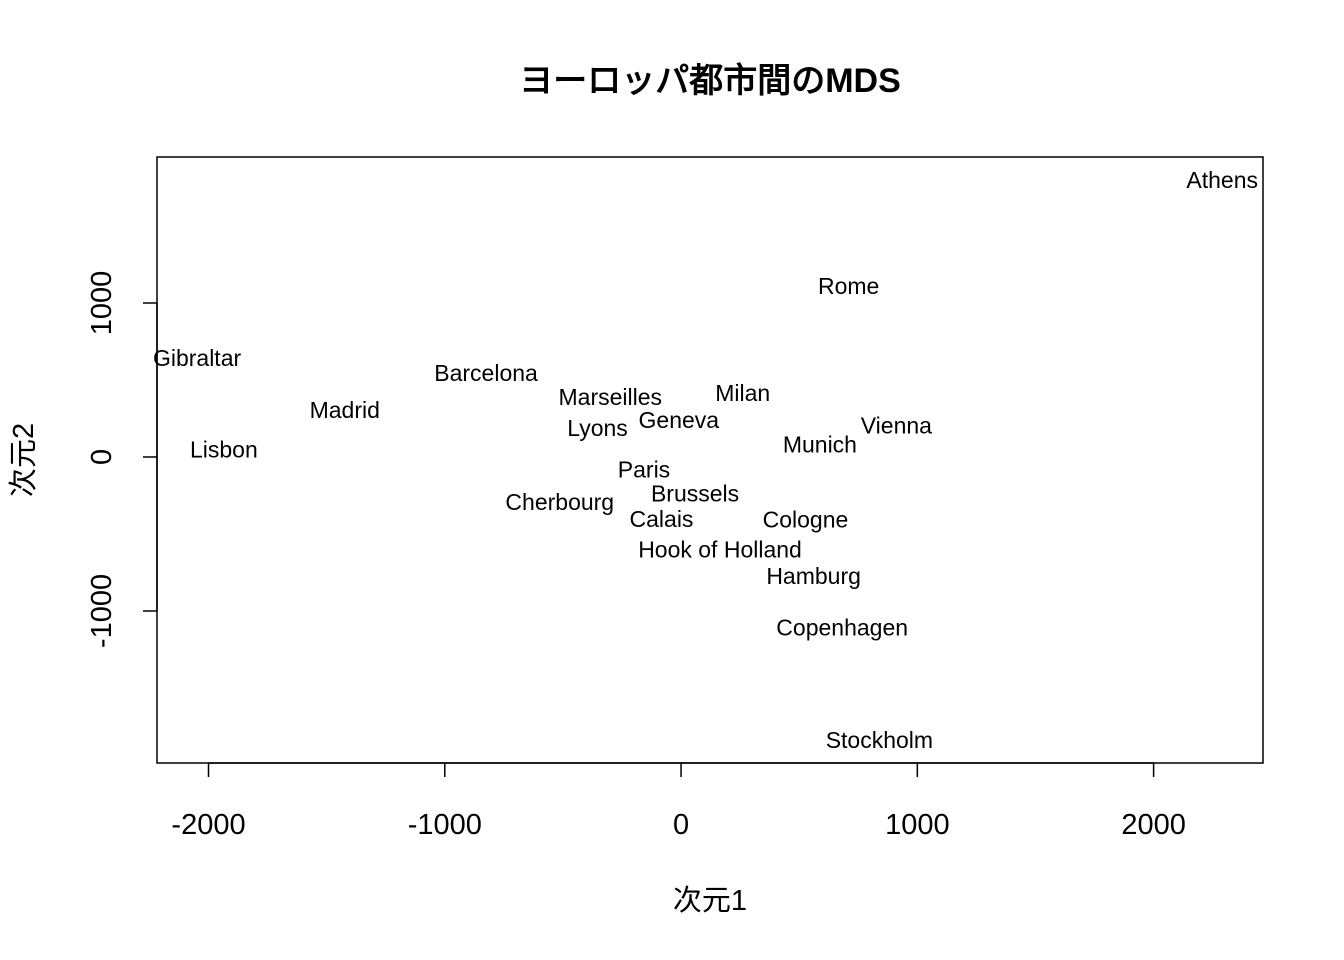 This screenshot has height=960, width=1344. I want to click on city-label: Athens, so click(1222, 180).